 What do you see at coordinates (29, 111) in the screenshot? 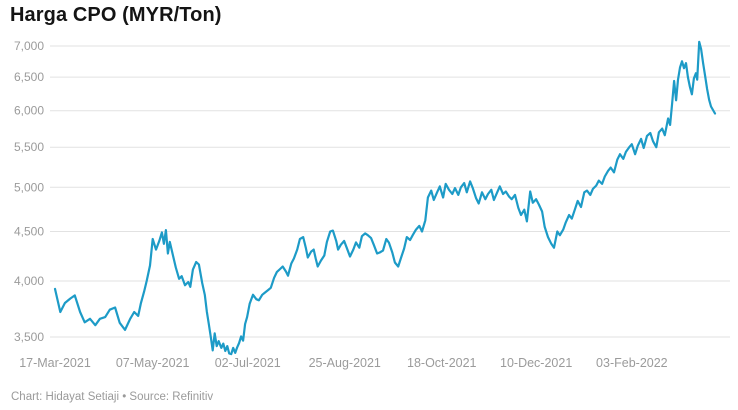
I see `y-axis-tick-label: 6,000` at bounding box center [29, 111].